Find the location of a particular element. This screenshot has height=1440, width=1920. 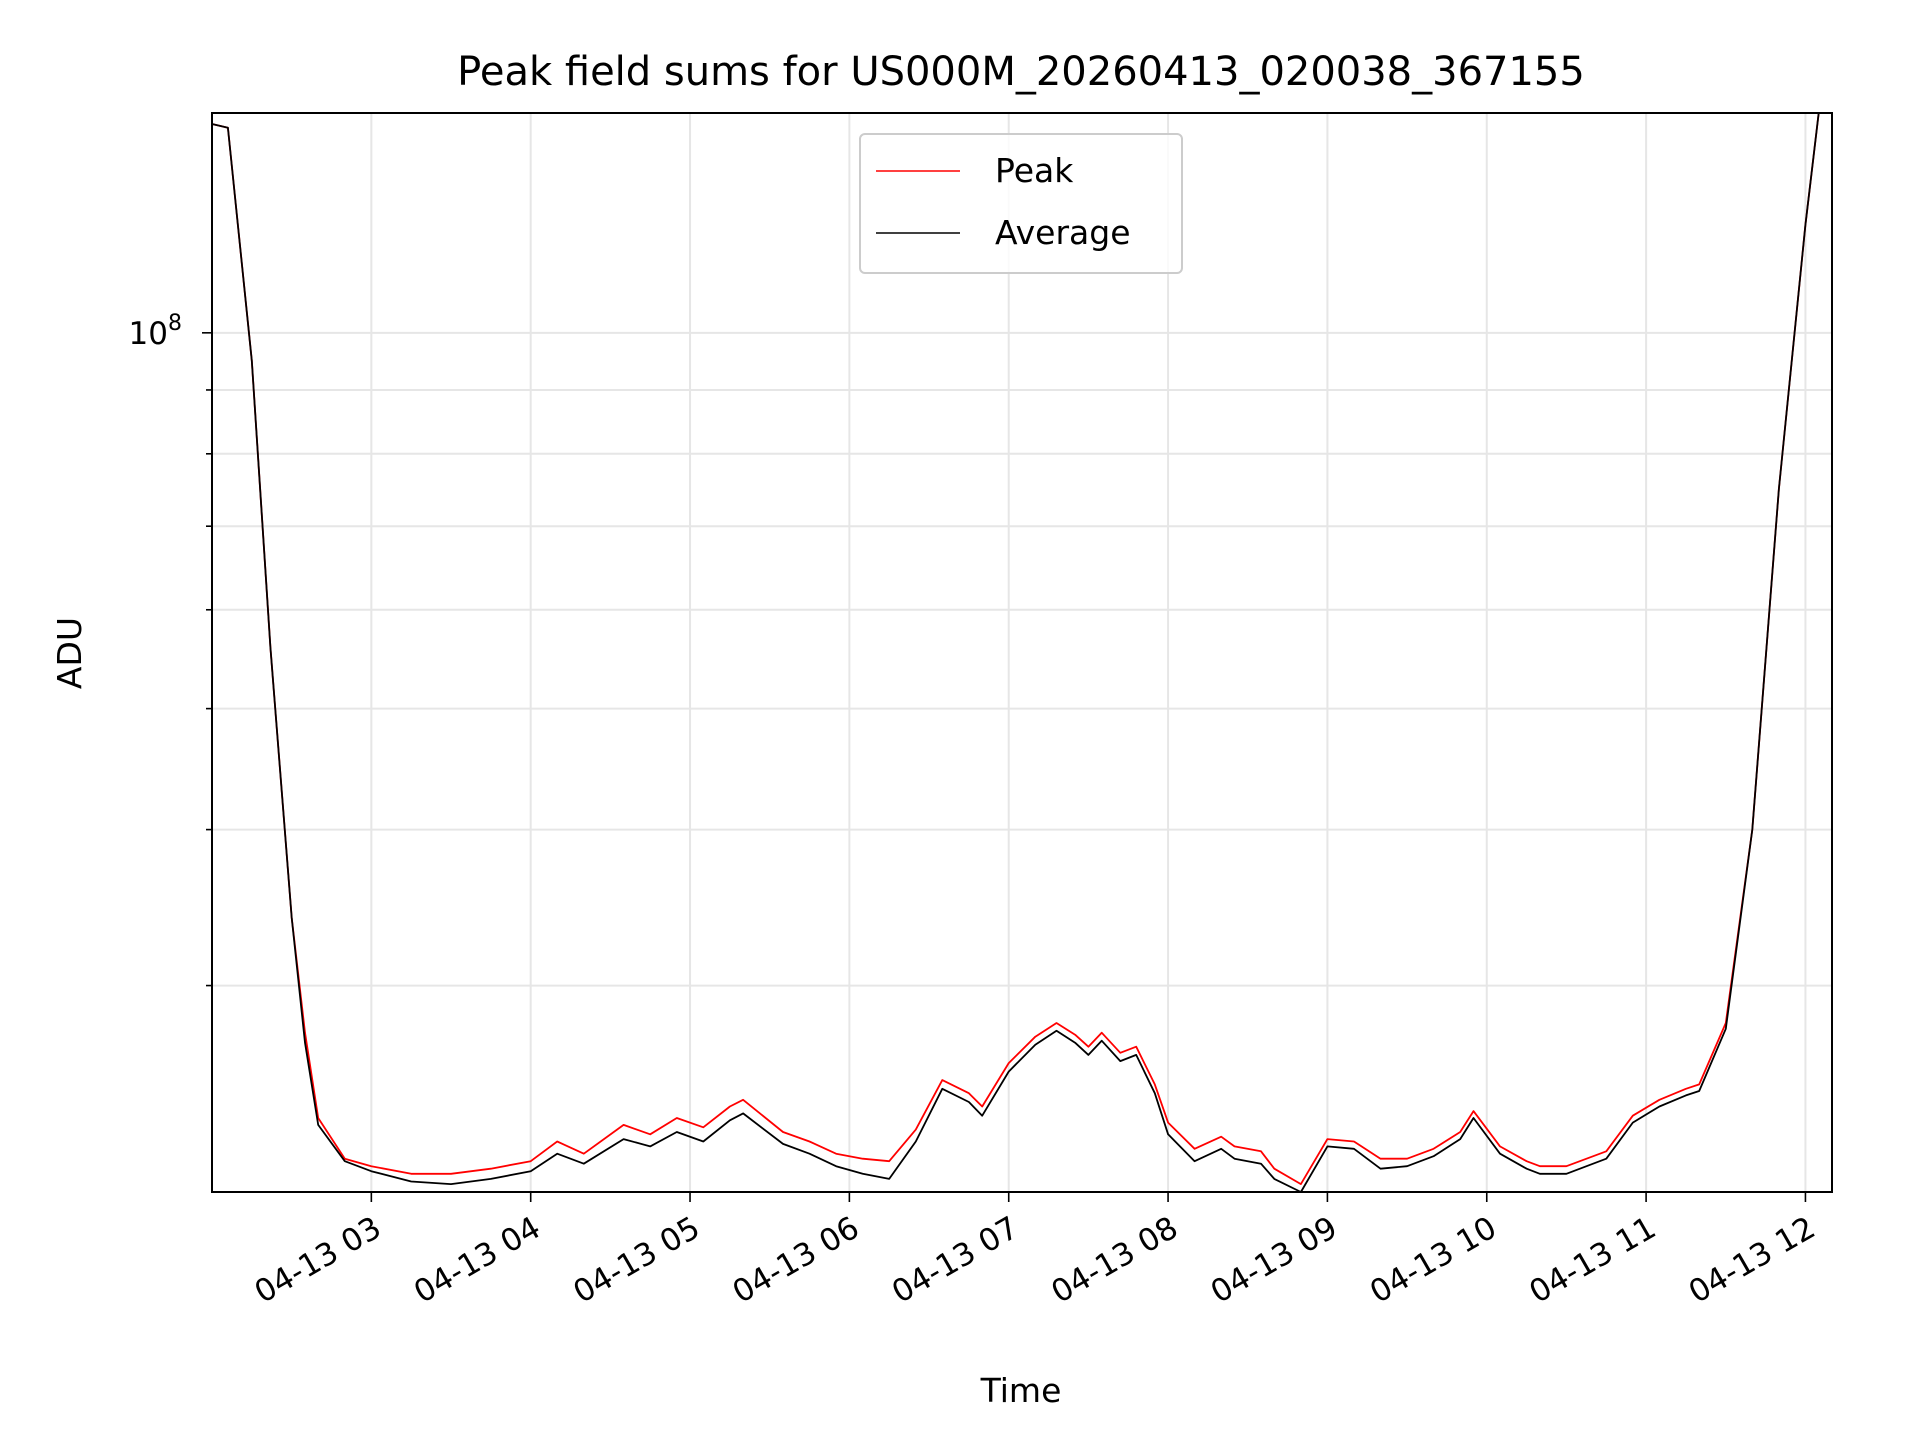

x-tick-label: 04-13 06 is located at coordinates (796, 1260).